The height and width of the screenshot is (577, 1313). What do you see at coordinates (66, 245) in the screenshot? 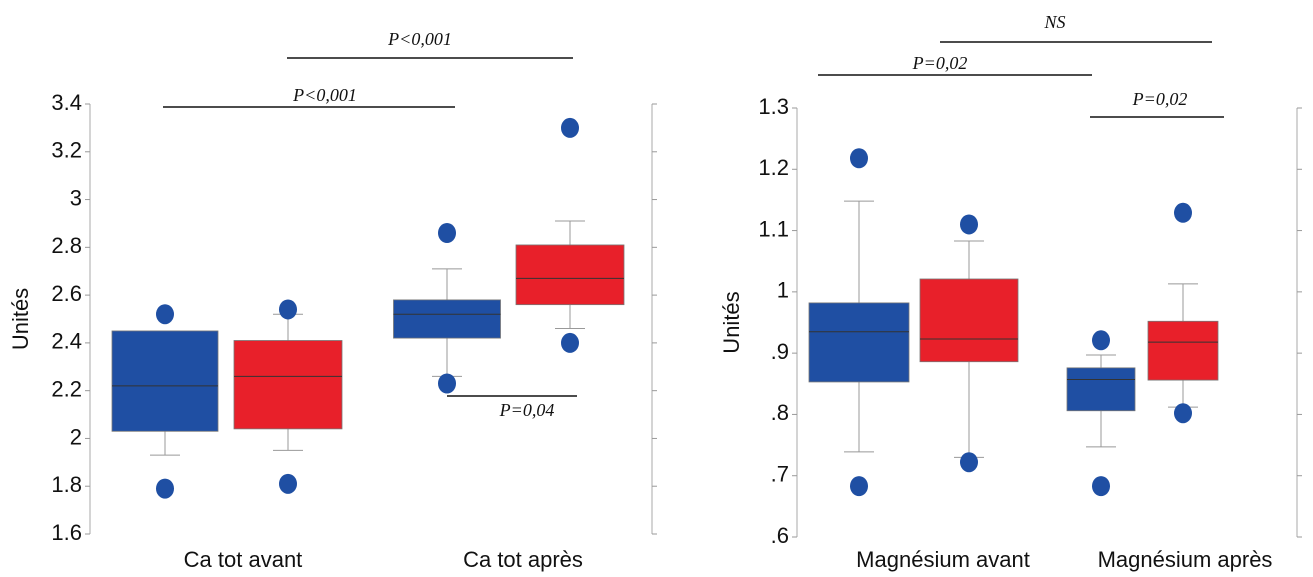
I see `y-tick-label: 2.8` at bounding box center [66, 245].